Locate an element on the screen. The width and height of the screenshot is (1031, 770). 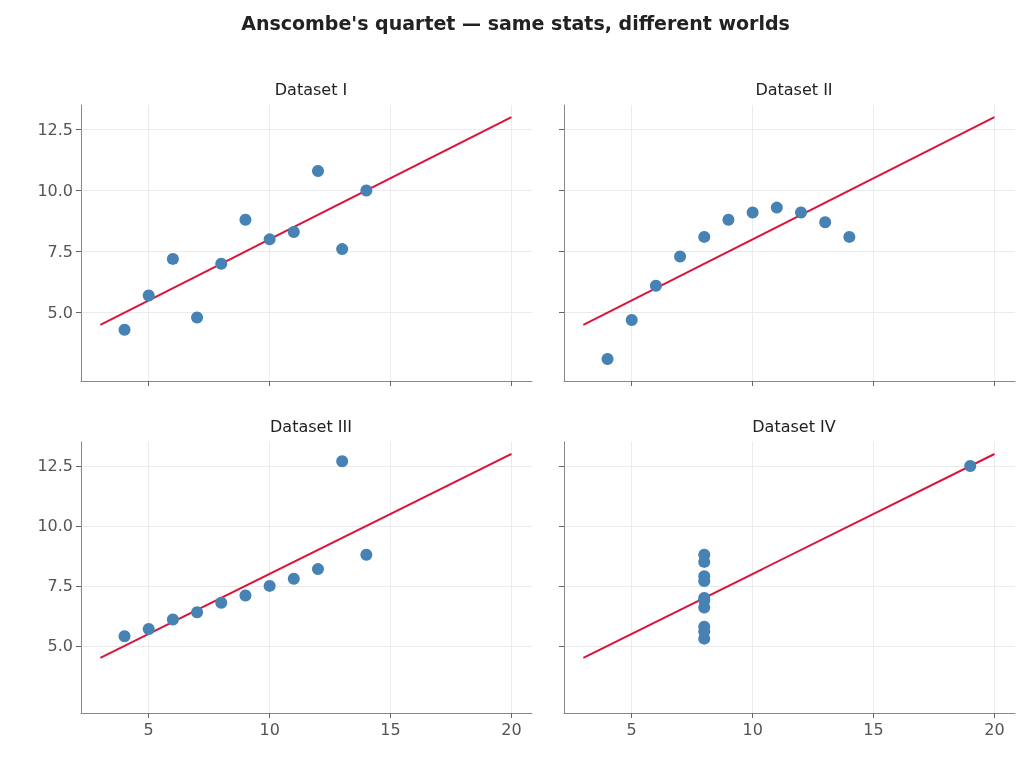
chart-title: Dataset I is located at coordinates (311, 89).